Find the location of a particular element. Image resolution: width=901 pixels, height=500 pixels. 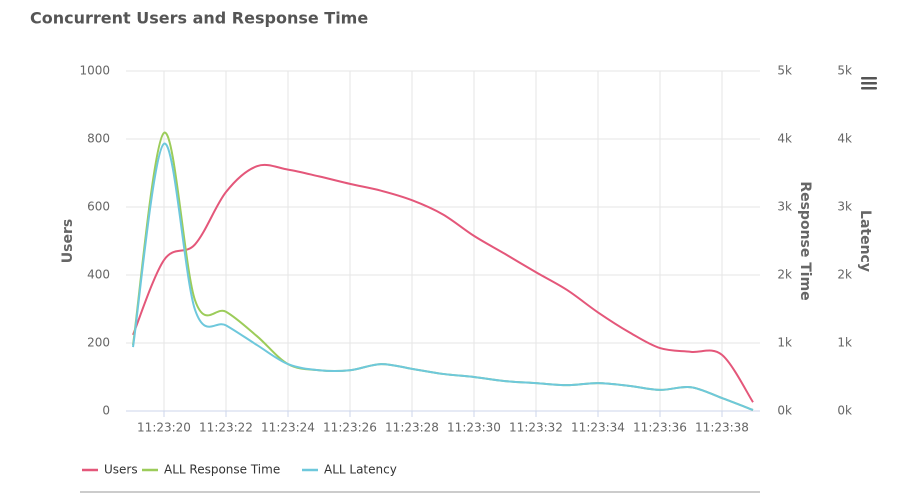

legend-label: ALL Latency is located at coordinates (360, 470).